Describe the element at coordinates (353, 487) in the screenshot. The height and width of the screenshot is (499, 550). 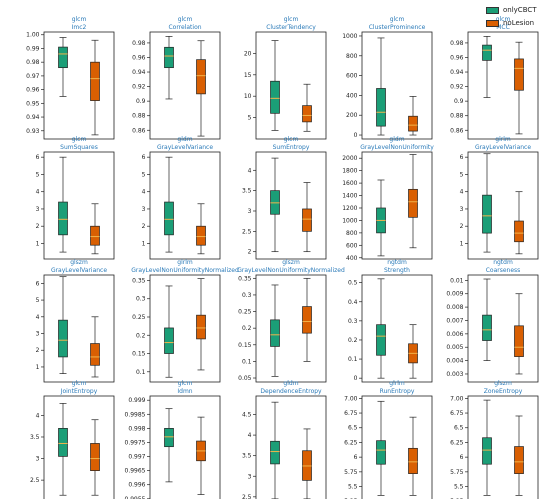
I see `y-tick-label: 5.5` at that location.